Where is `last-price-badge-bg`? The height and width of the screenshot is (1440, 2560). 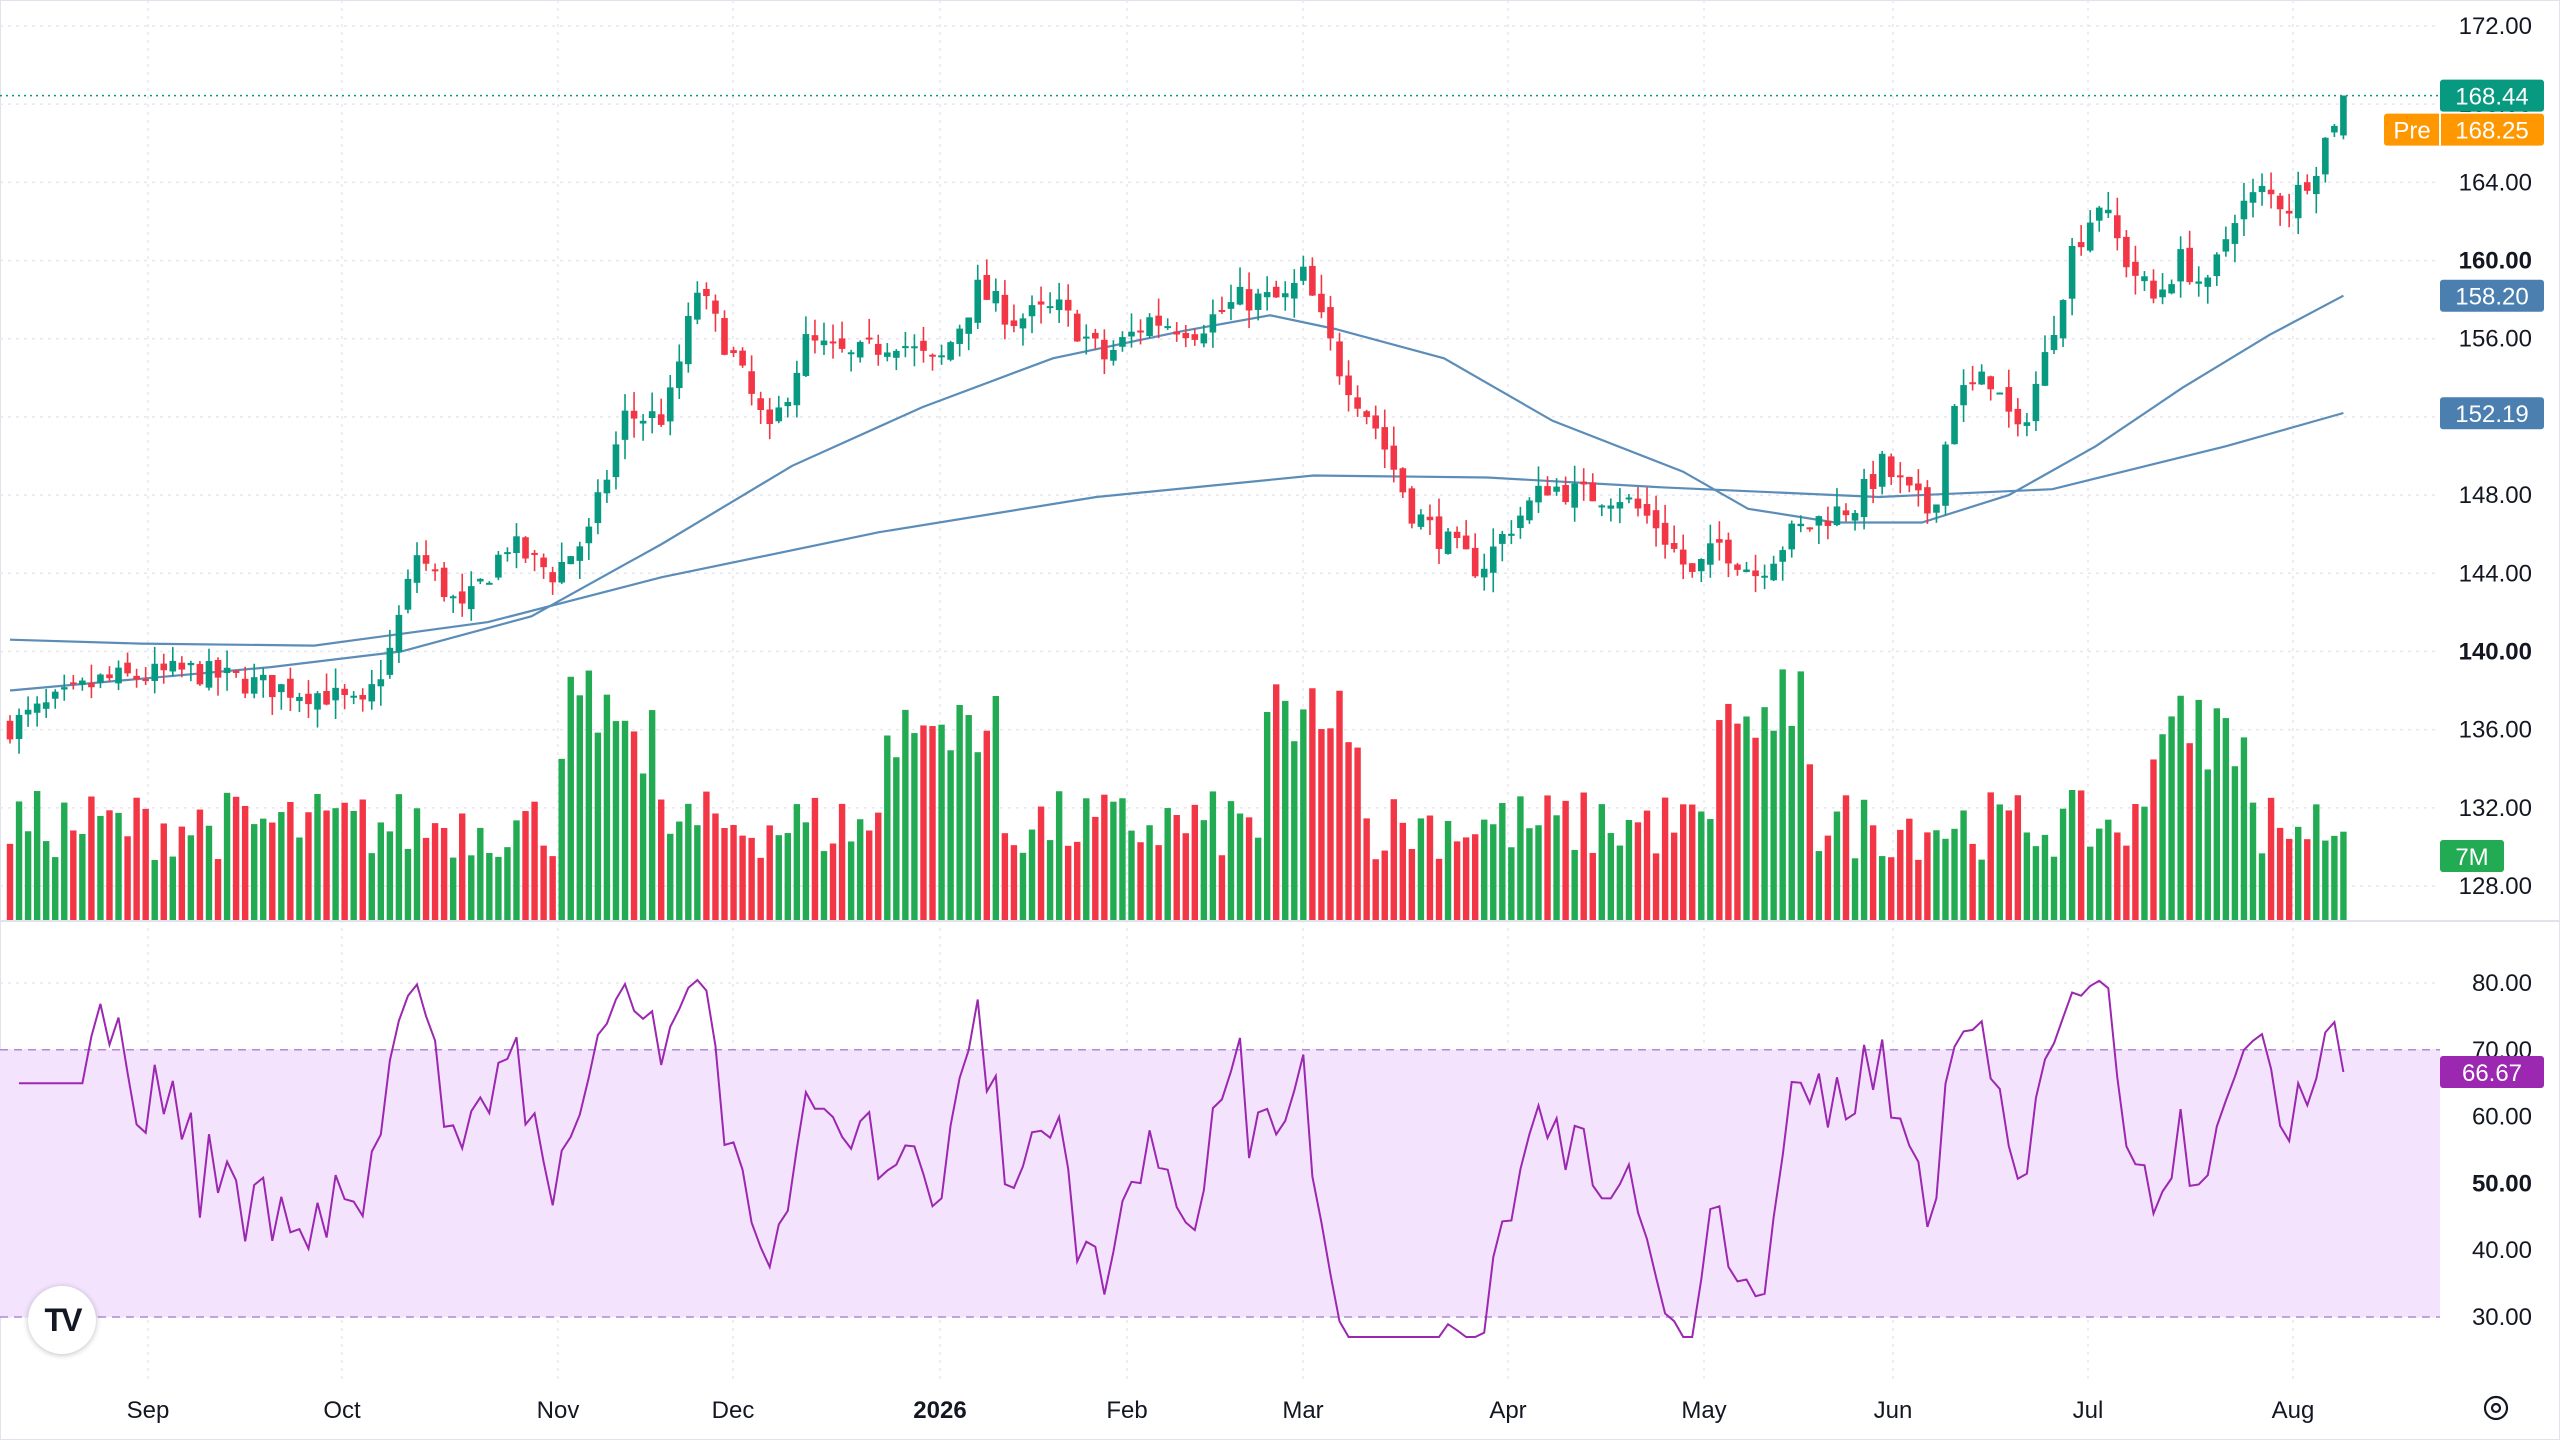
last-price-badge-bg is located at coordinates (2492, 95).